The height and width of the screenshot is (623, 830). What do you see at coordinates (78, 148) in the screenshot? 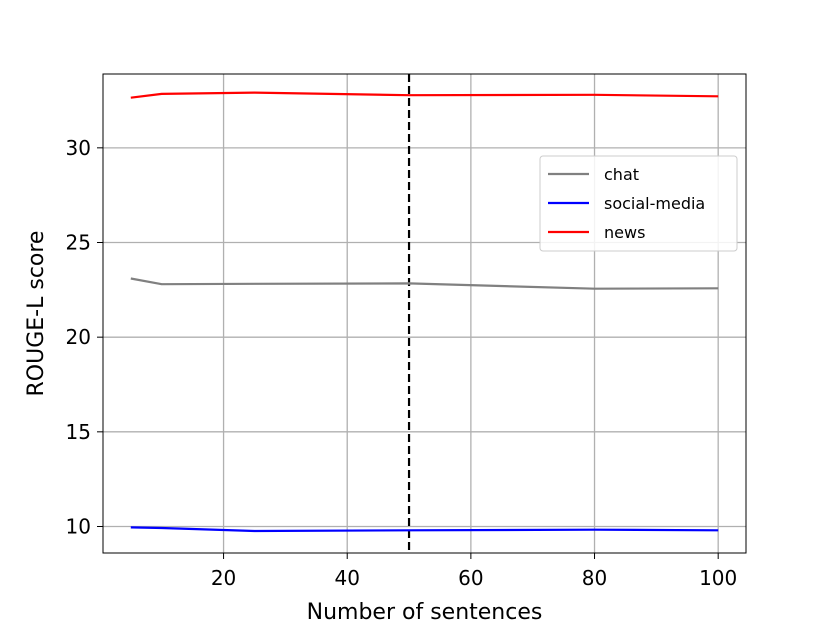
I see `y-tick-label: 30` at bounding box center [78, 148].